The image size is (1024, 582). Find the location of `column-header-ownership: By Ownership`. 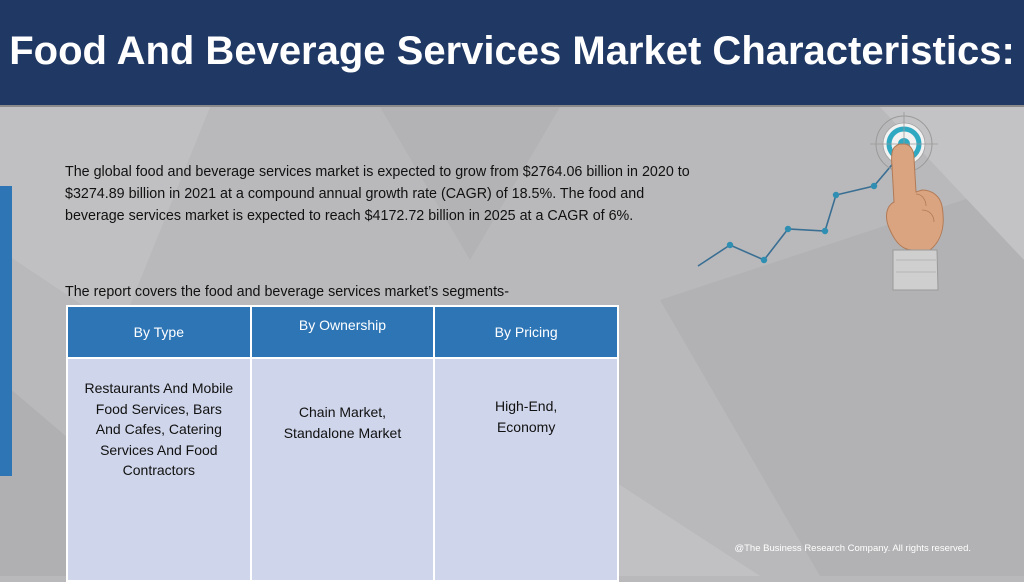

column-header-ownership: By Ownership is located at coordinates (342, 332).